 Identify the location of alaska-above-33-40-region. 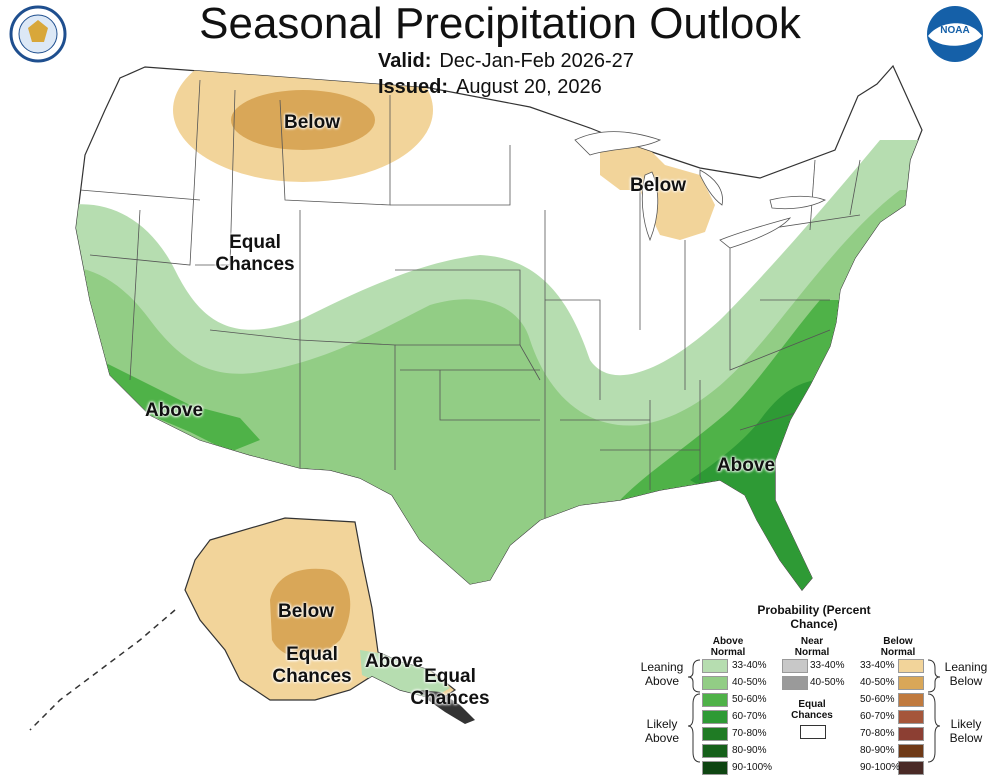
(405, 675).